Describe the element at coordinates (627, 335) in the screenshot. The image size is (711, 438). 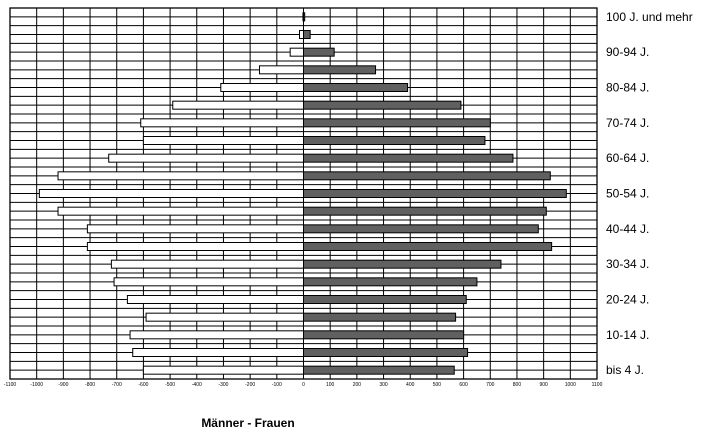
I see `category-label: 10-14 J.` at that location.